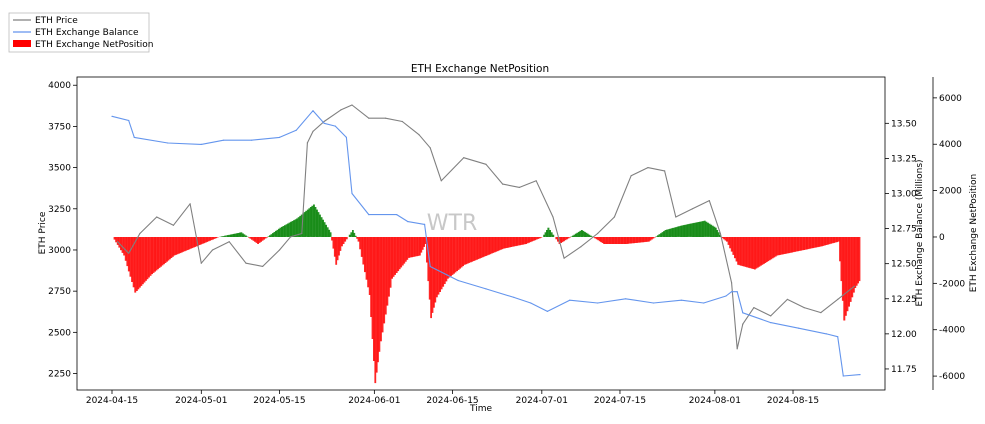  What do you see at coordinates (76, 33) in the screenshot?
I see `legend-item-balance: ETH Exchange Balance` at bounding box center [76, 33].